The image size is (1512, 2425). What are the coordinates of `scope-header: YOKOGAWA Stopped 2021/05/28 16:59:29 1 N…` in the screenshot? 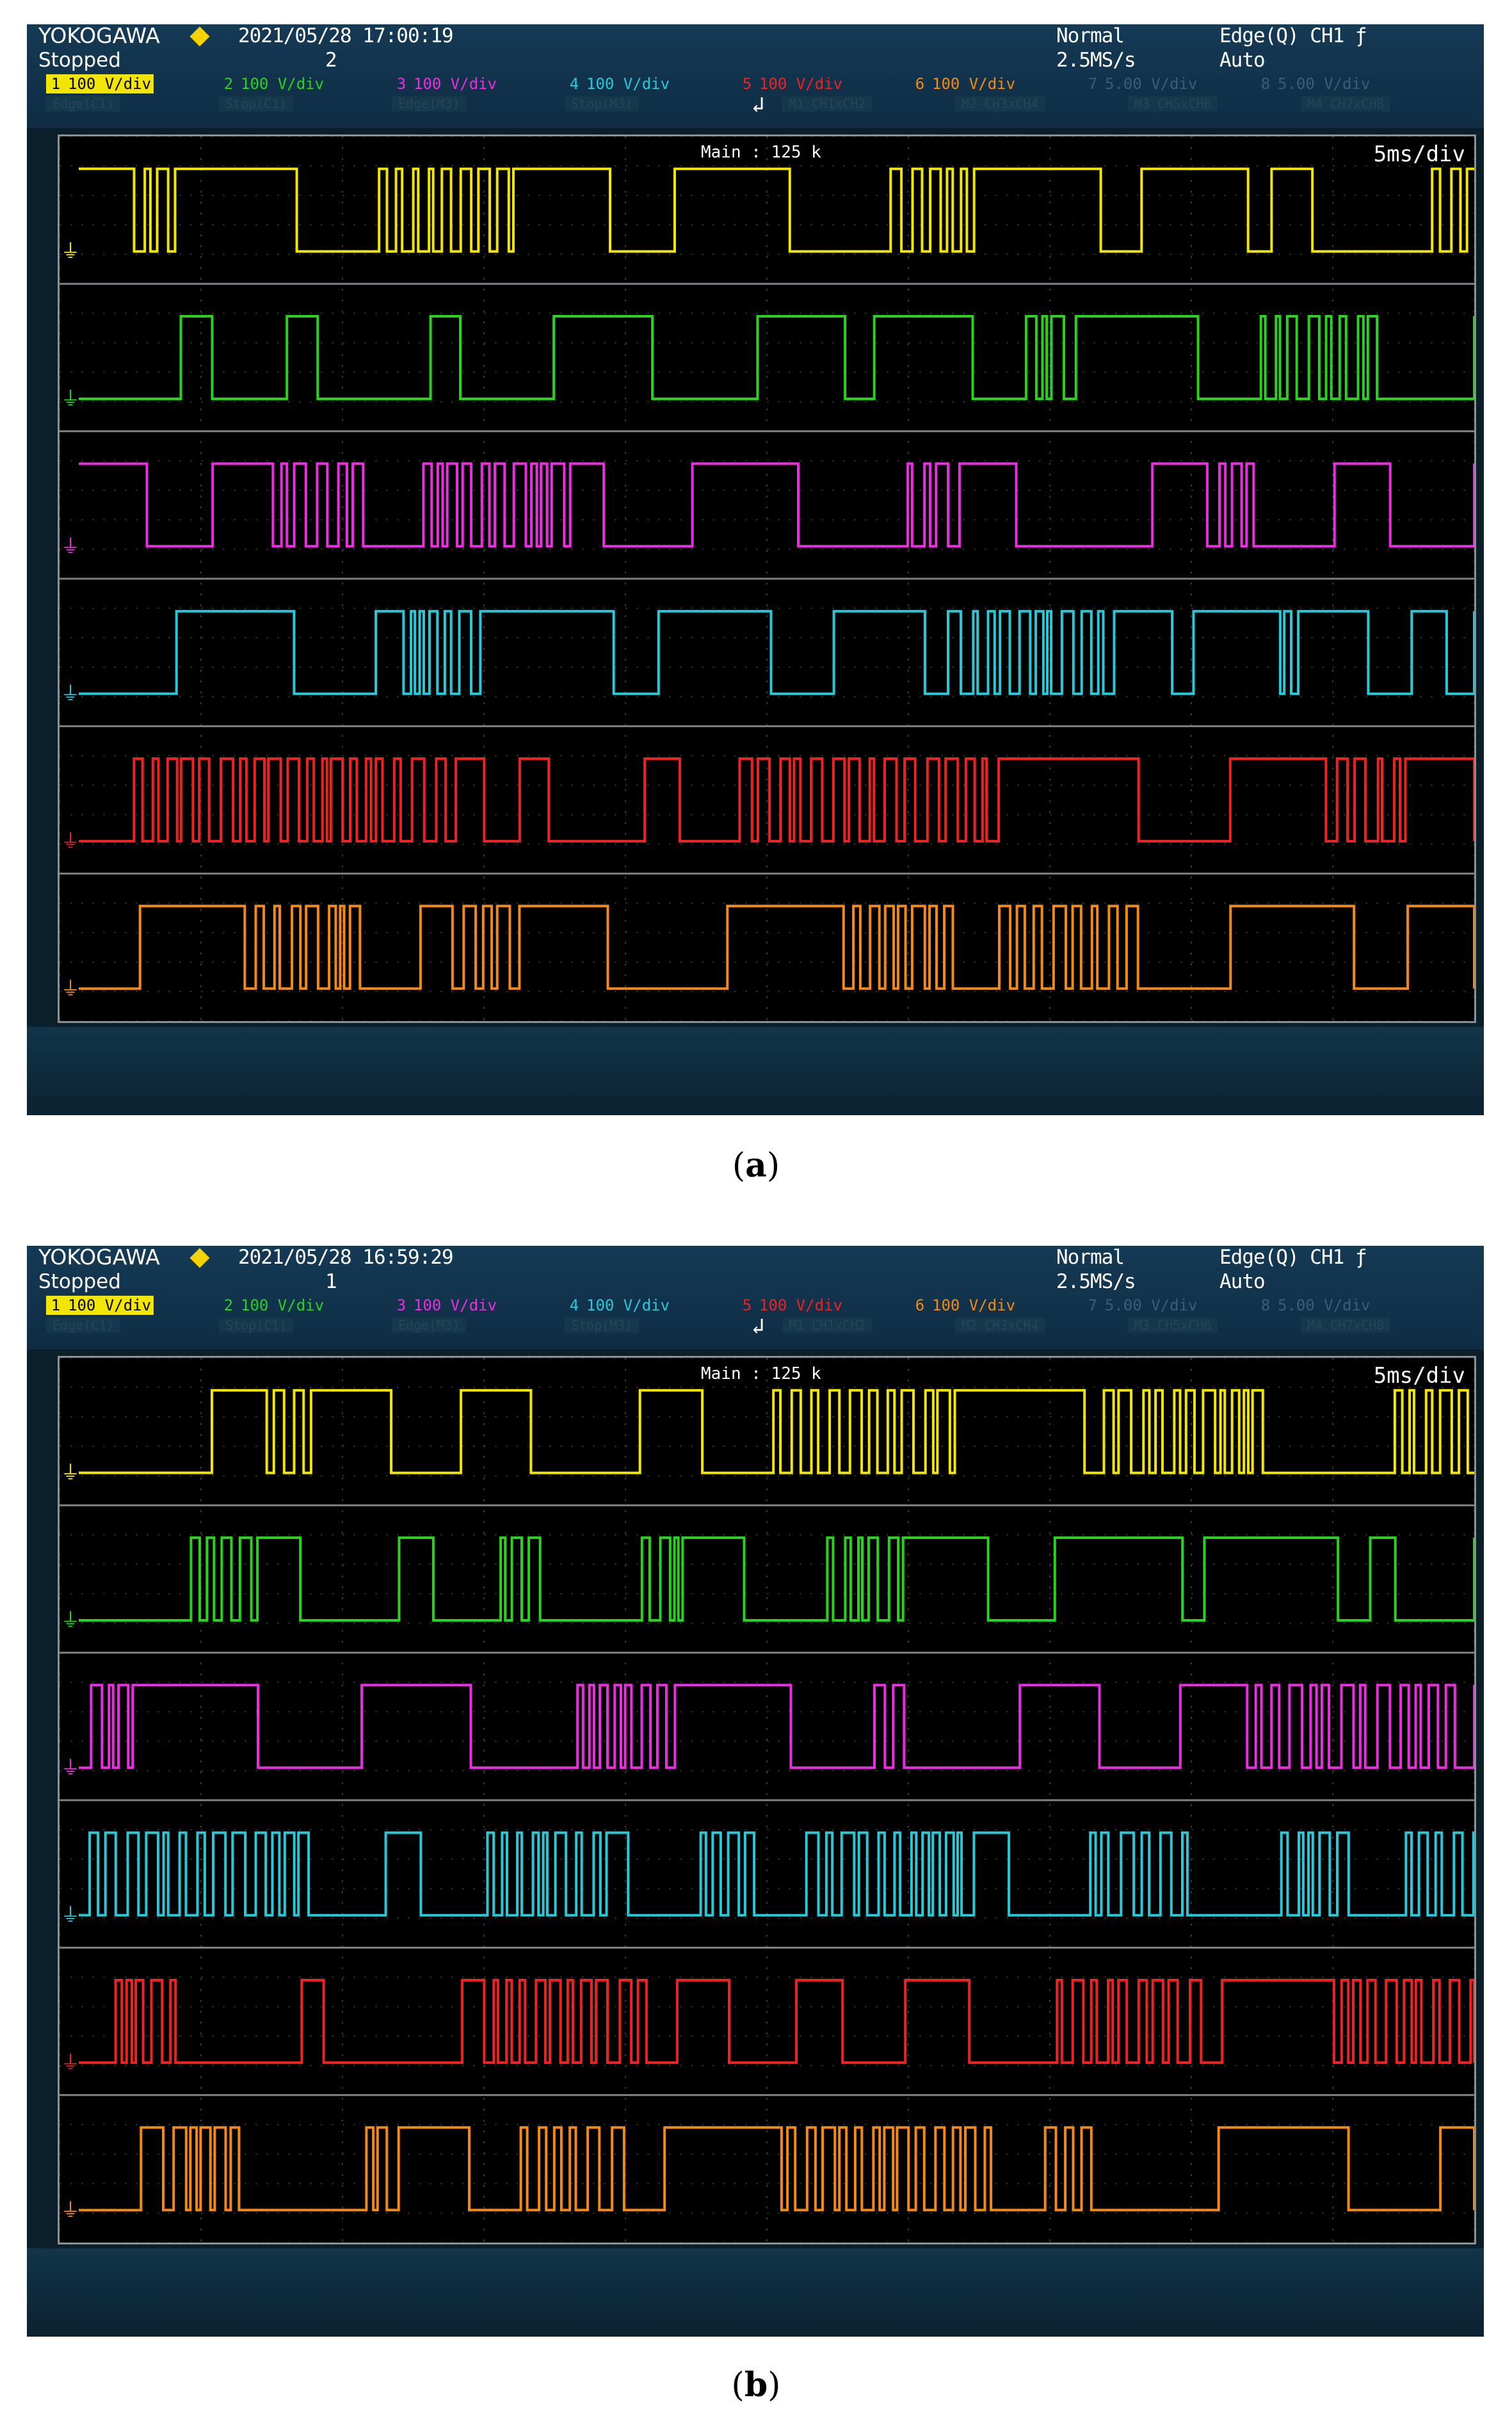 It's located at (755, 1298).